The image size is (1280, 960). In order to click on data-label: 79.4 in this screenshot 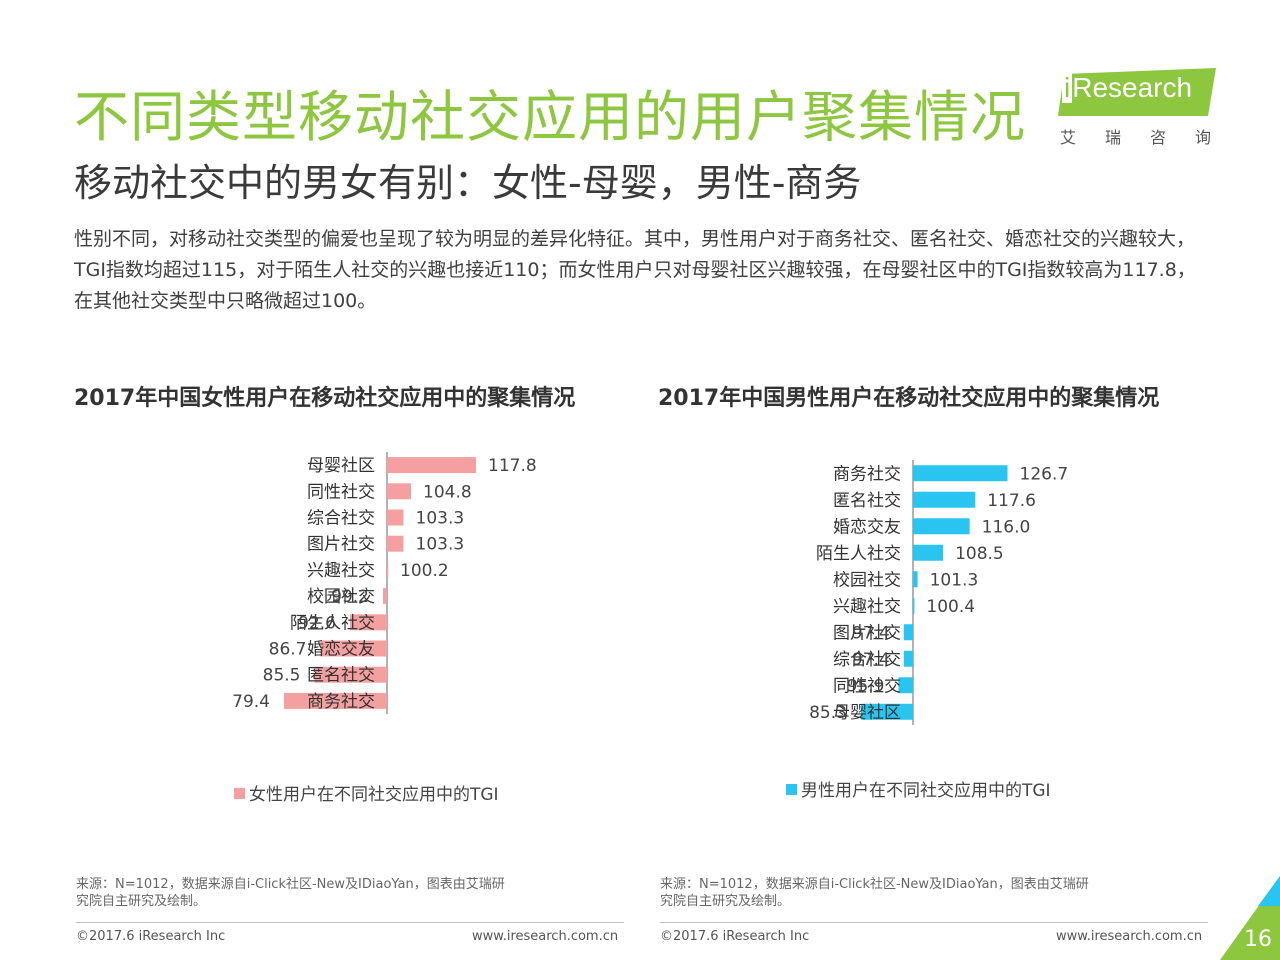, I will do `click(251, 702)`.